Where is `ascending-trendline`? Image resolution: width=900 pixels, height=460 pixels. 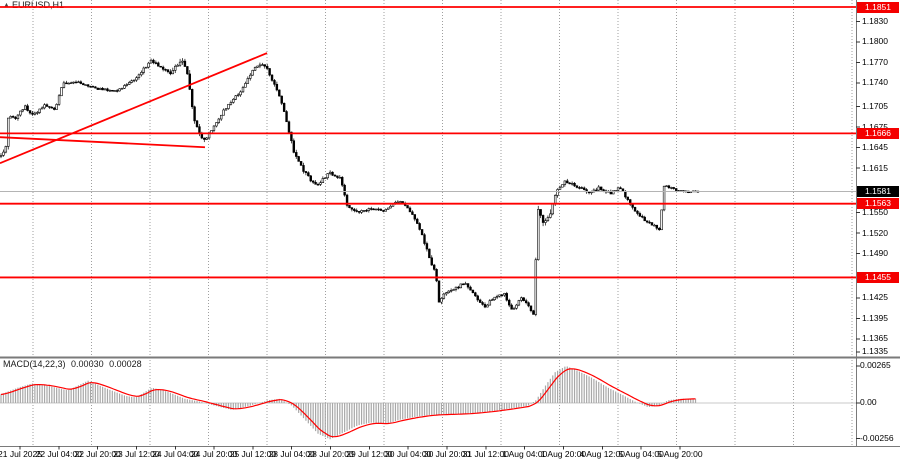 ascending-trendline is located at coordinates (134, 108).